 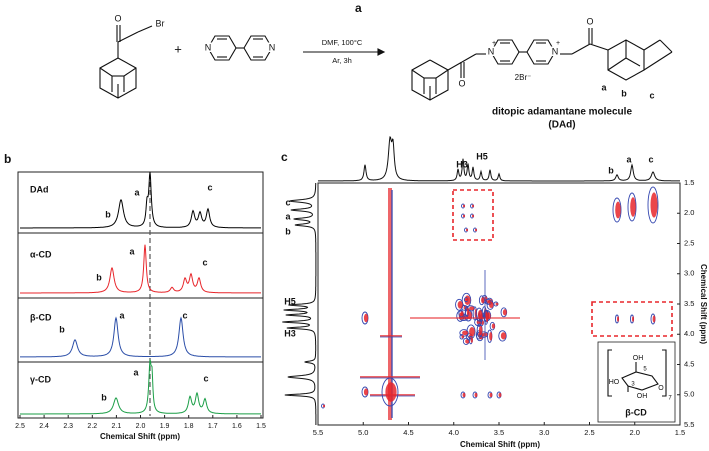 I want to click on panel-label: a, so click(x=358, y=8).